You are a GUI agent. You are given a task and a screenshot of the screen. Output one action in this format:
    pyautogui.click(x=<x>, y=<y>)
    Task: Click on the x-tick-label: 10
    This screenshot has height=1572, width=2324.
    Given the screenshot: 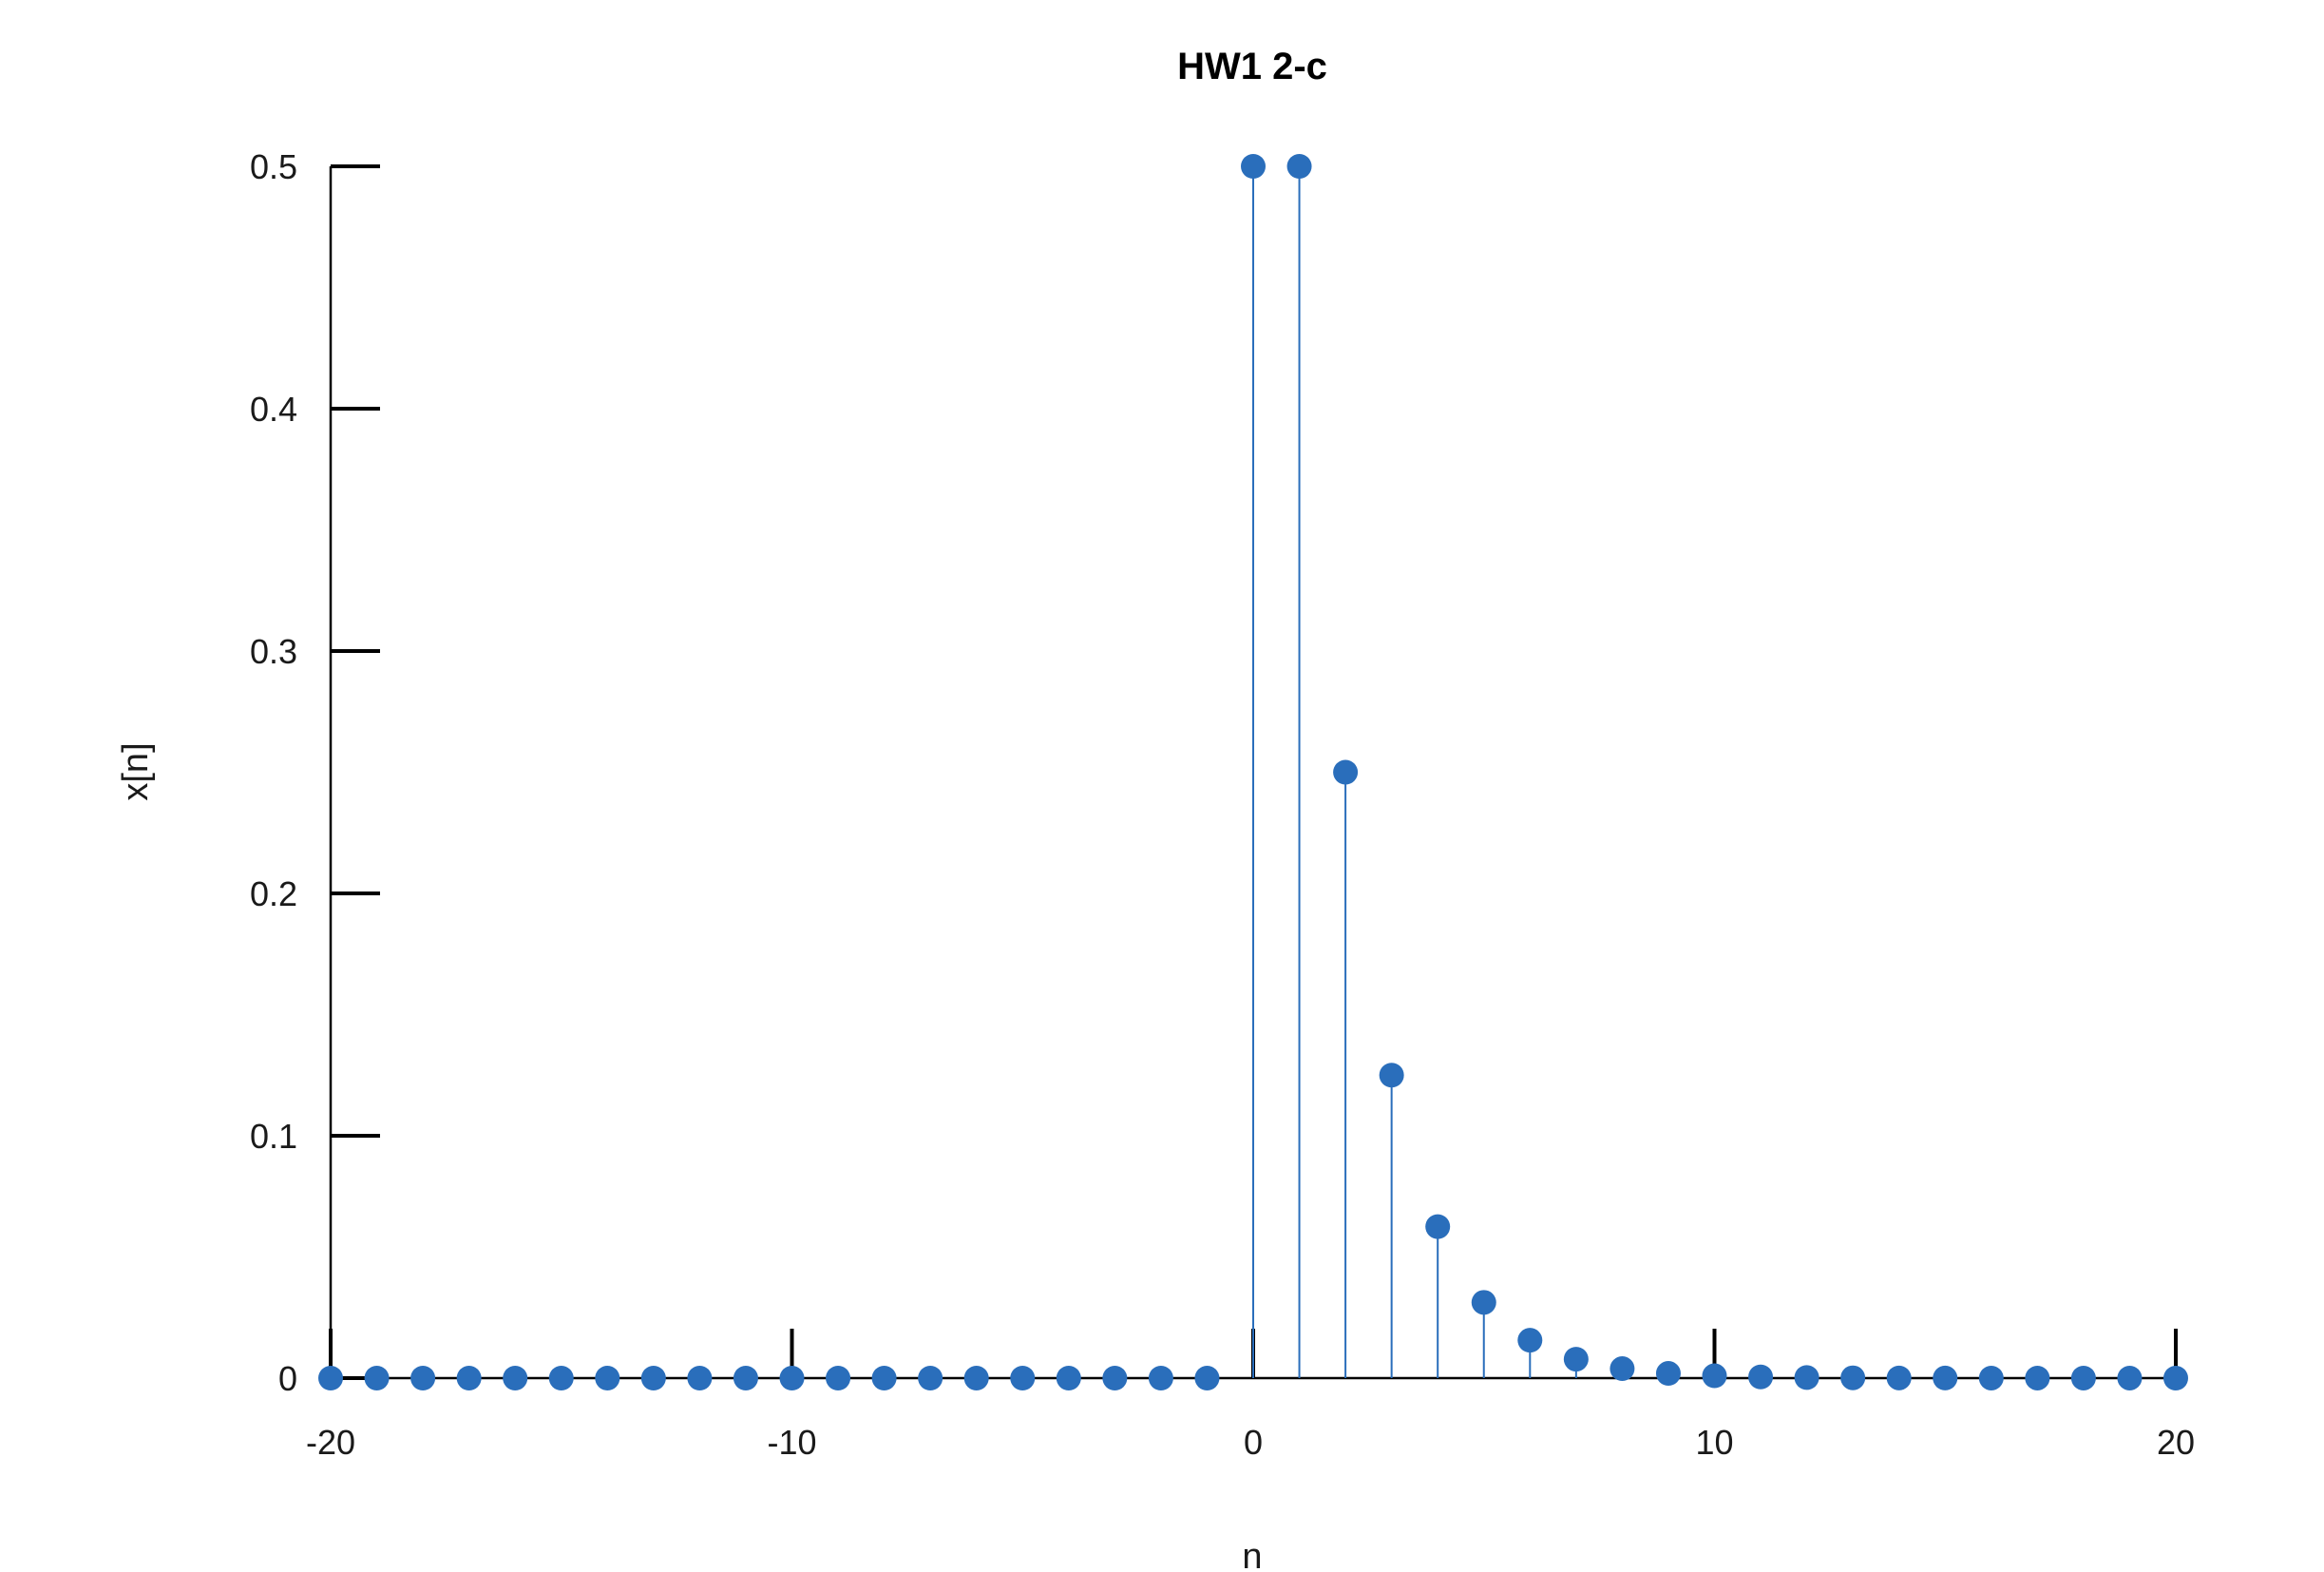 What is the action you would take?
    pyautogui.click(x=1714, y=1442)
    